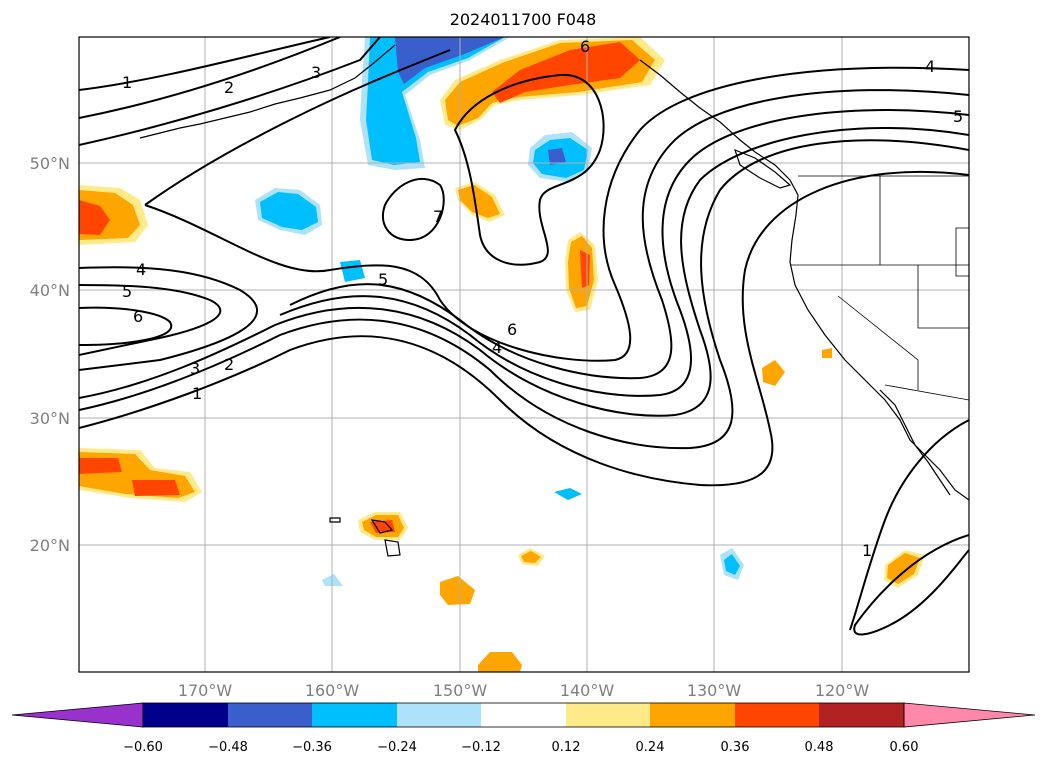 Image resolution: width=1047 pixels, height=765 pixels. What do you see at coordinates (312, 747) in the screenshot?
I see `colorbar-tick-label: −0.36` at bounding box center [312, 747].